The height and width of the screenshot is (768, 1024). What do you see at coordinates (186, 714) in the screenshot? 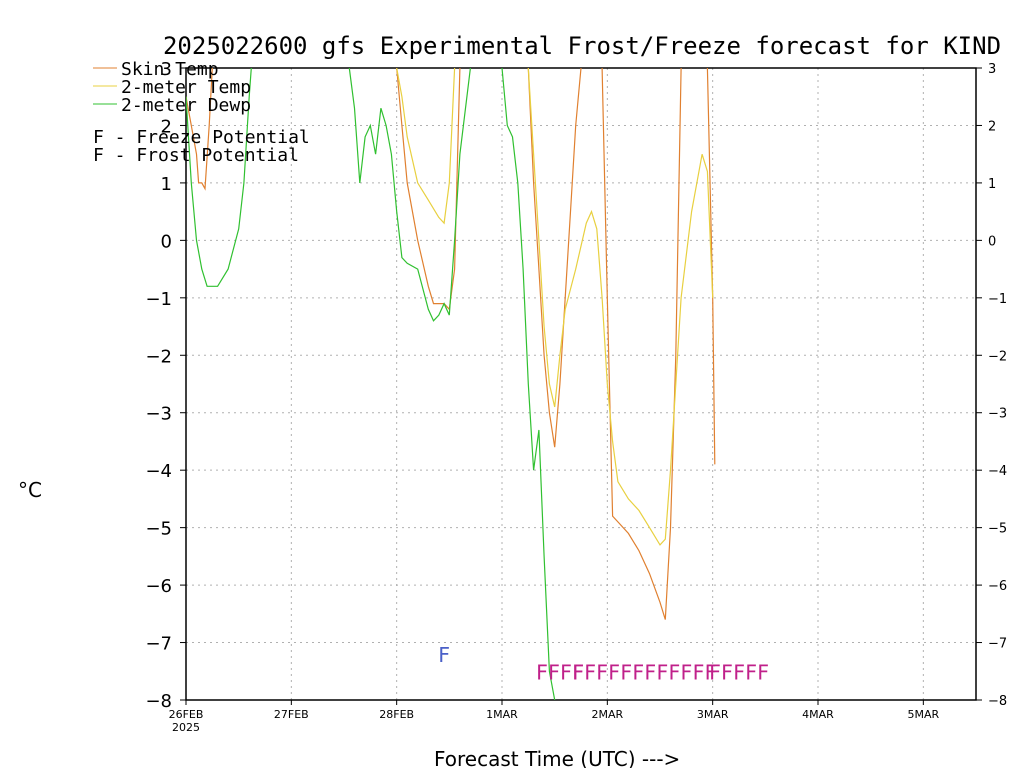
I see `x-tick-label: 26FEB` at bounding box center [186, 714].